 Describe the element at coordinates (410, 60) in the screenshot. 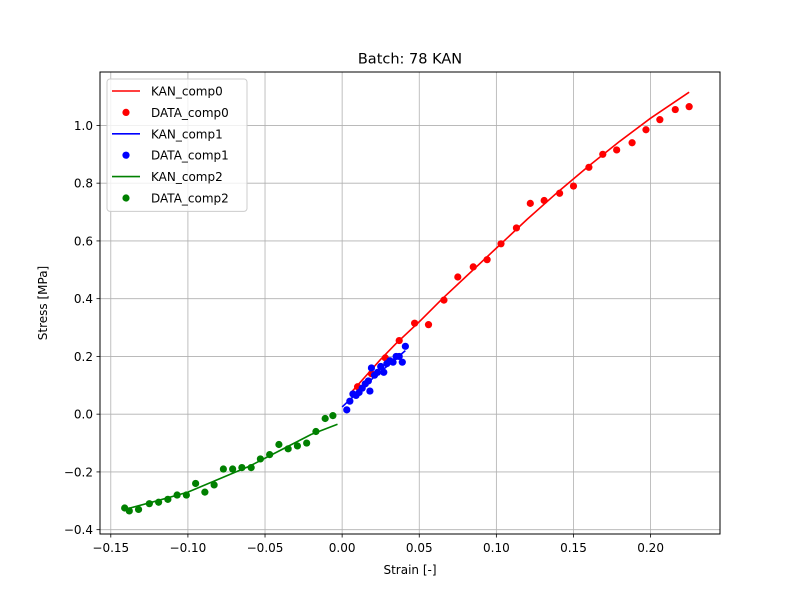

I see `chart-title: Batch: 78 KAN` at that location.